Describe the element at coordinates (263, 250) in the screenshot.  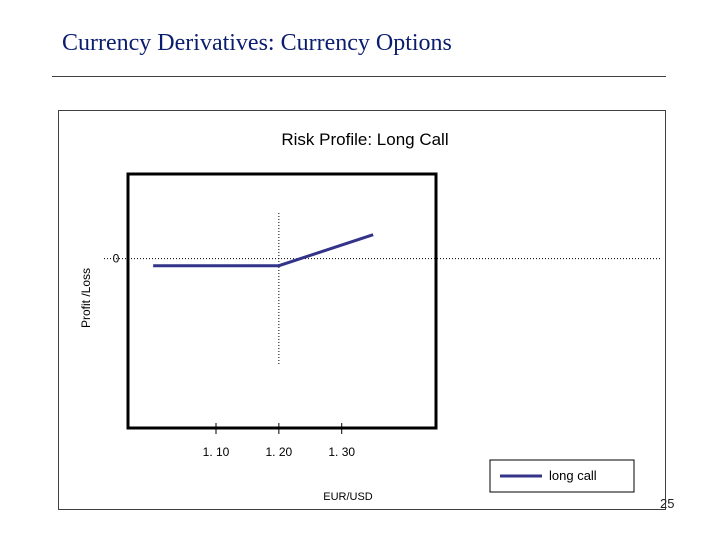
I see `series-line-long-call` at that location.